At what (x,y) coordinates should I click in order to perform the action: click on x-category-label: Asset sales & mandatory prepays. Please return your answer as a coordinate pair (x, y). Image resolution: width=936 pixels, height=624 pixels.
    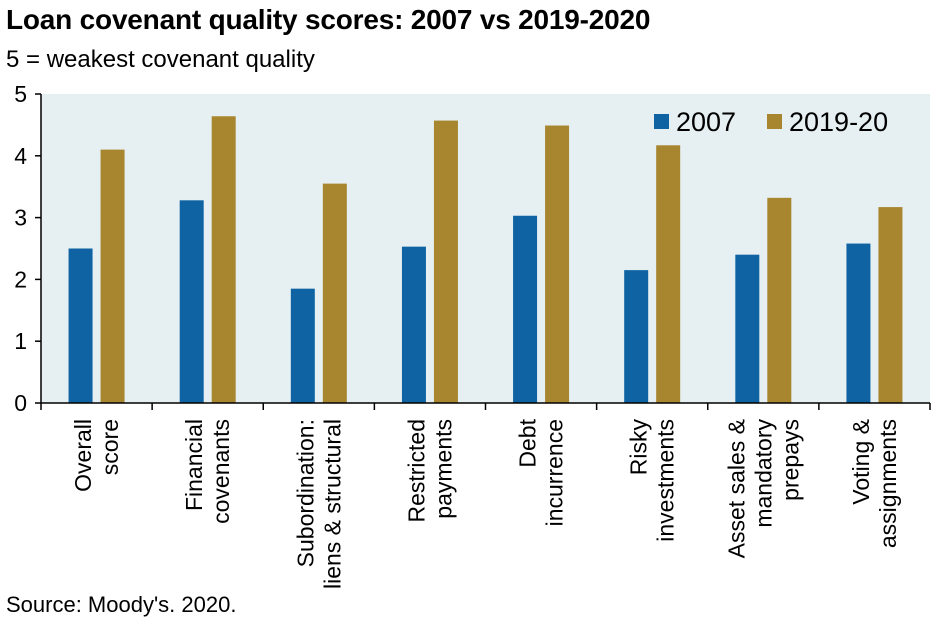
    Looking at the image, I should click on (763, 489).